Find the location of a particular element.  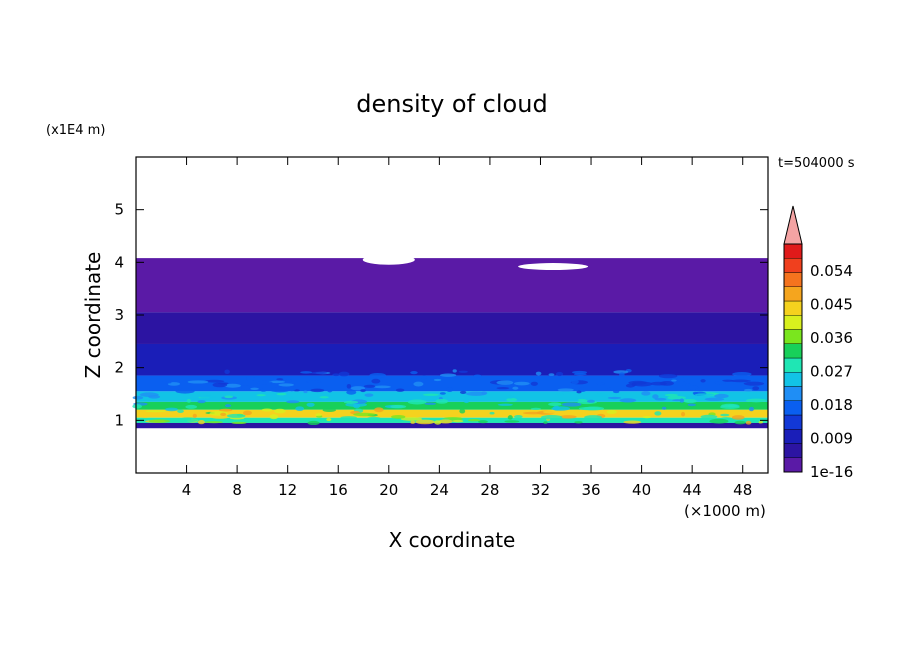

colorbar-label: 0.018 is located at coordinates (831, 405).